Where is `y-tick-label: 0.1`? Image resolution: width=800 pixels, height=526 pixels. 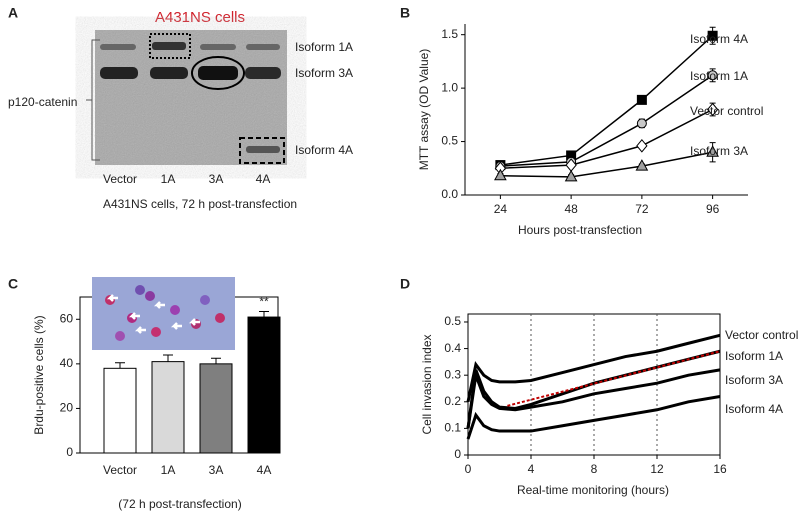 y-tick-label: 0.1 is located at coordinates (452, 428).